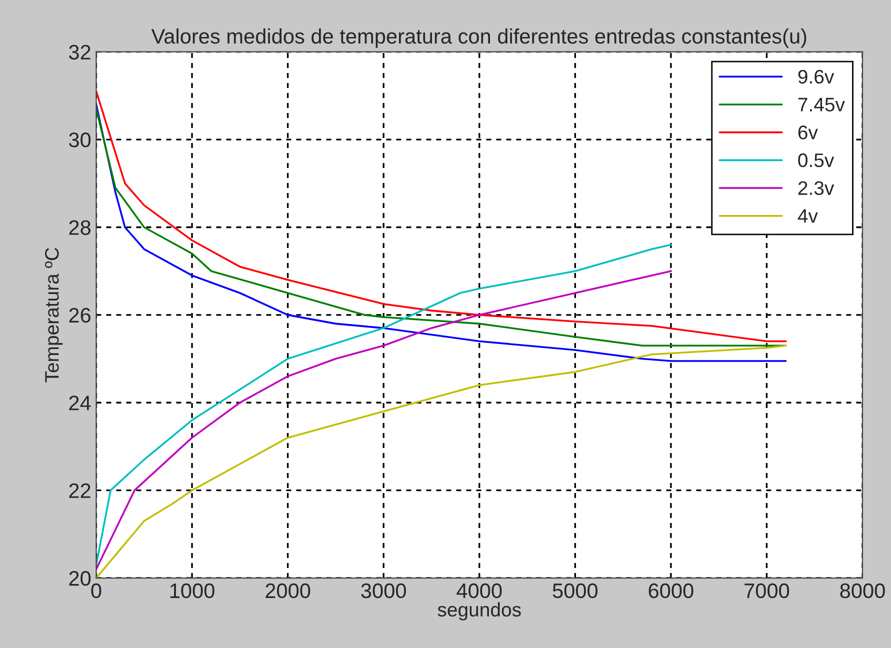 The height and width of the screenshot is (648, 891). I want to click on legend-label: 6v, so click(808, 133).